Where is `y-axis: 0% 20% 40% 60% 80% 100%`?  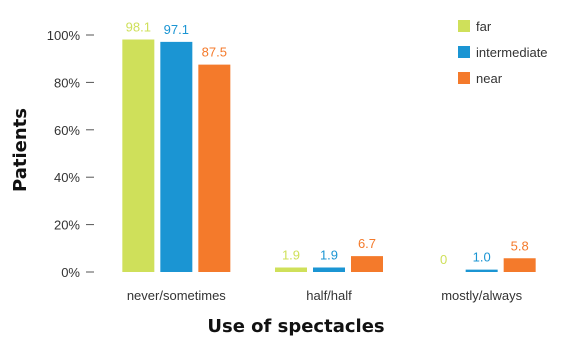
y-axis: 0% 20% 40% 60% 80% 100% is located at coordinates (70, 154).